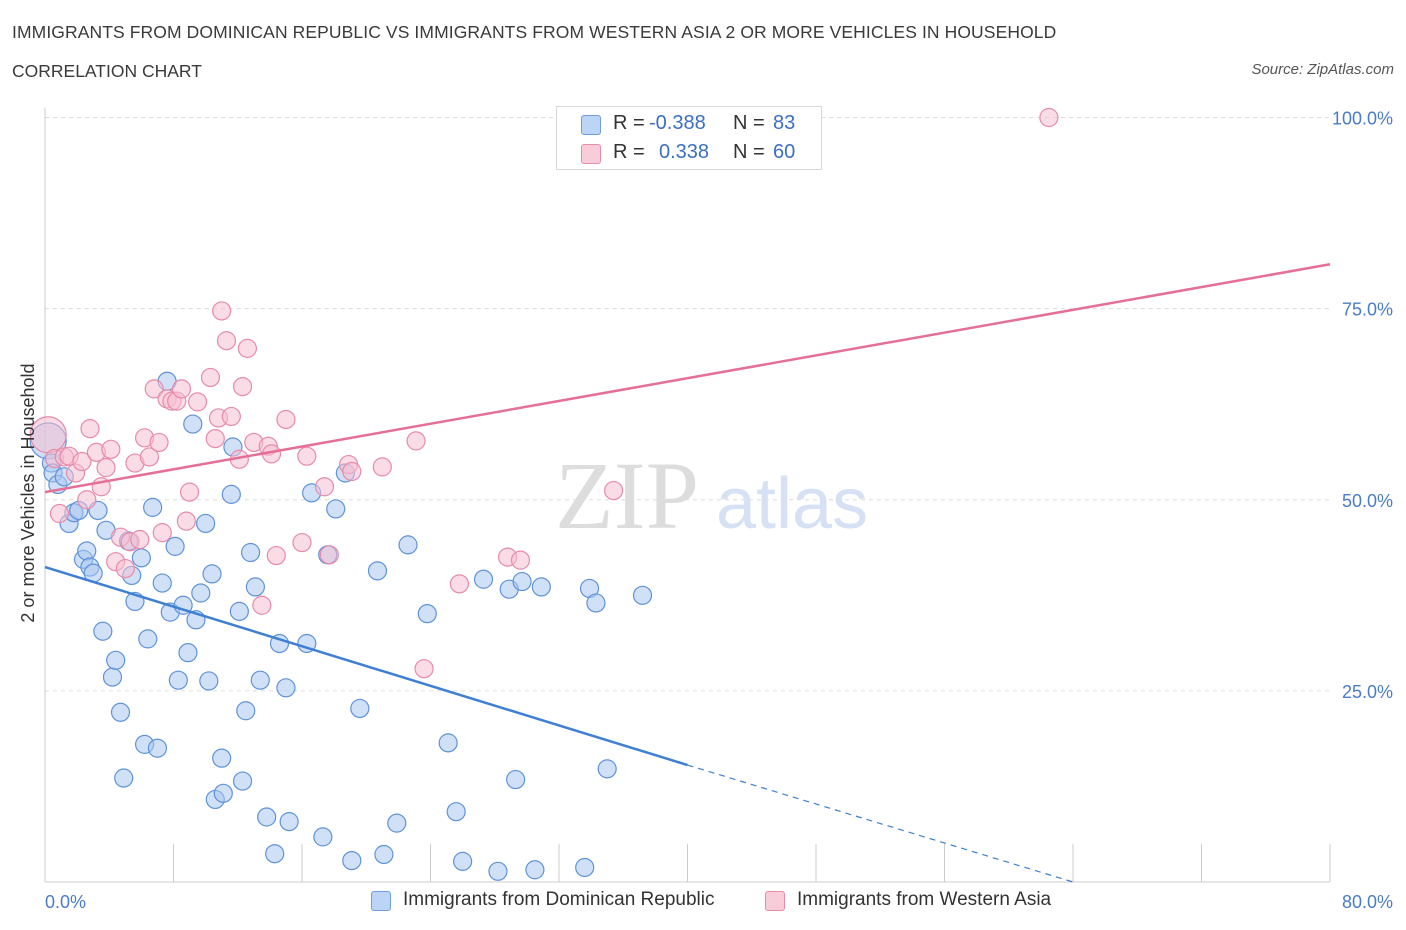 The width and height of the screenshot is (1406, 930). What do you see at coordinates (677, 123) in the screenshot?
I see `legend-r-value: -0.388` at bounding box center [677, 123].